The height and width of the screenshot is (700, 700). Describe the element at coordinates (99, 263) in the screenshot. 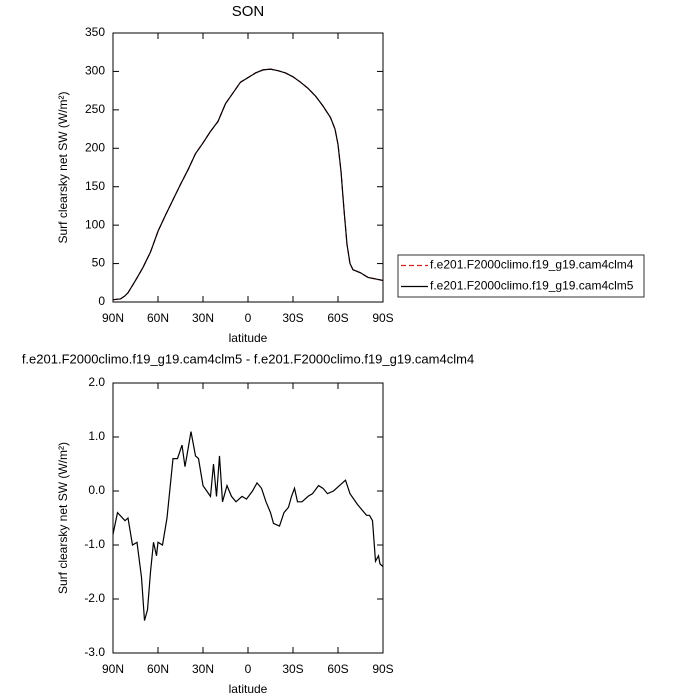

I see `y-tick-label: 50` at that location.